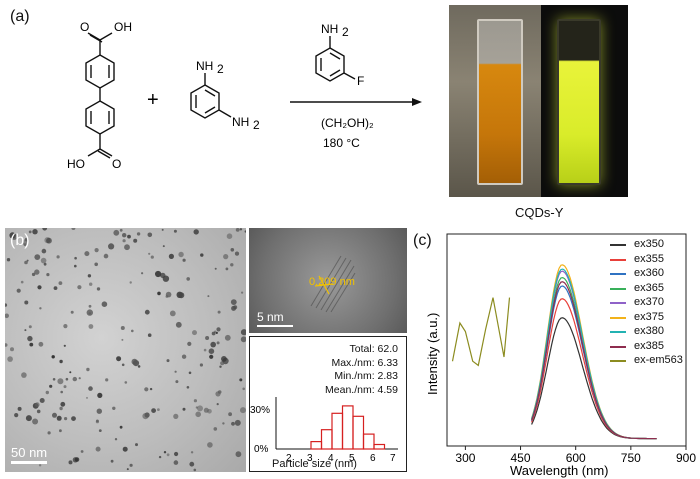 Image resolution: width=700 pixels, height=479 pixels. What do you see at coordinates (594, 360) in the screenshot?
I see `series-line-ex385` at bounding box center [594, 360].